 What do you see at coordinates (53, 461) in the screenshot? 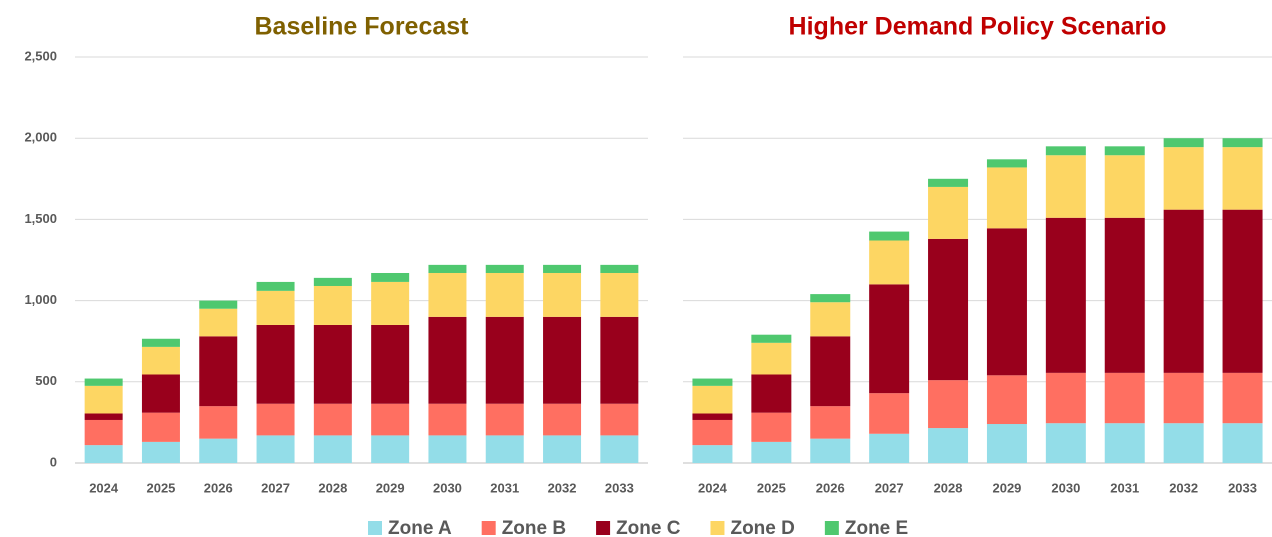
I see `y-tick-label: 0` at bounding box center [53, 461].